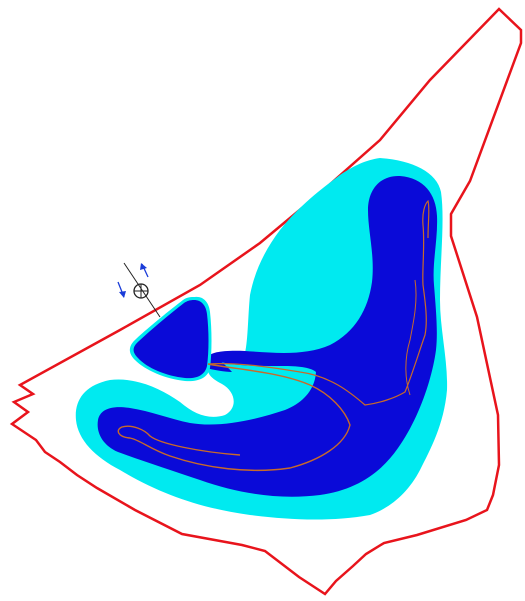 The height and width of the screenshot is (601, 525). Describe the element at coordinates (144, 270) in the screenshot. I see `arrow-up-icon` at that location.